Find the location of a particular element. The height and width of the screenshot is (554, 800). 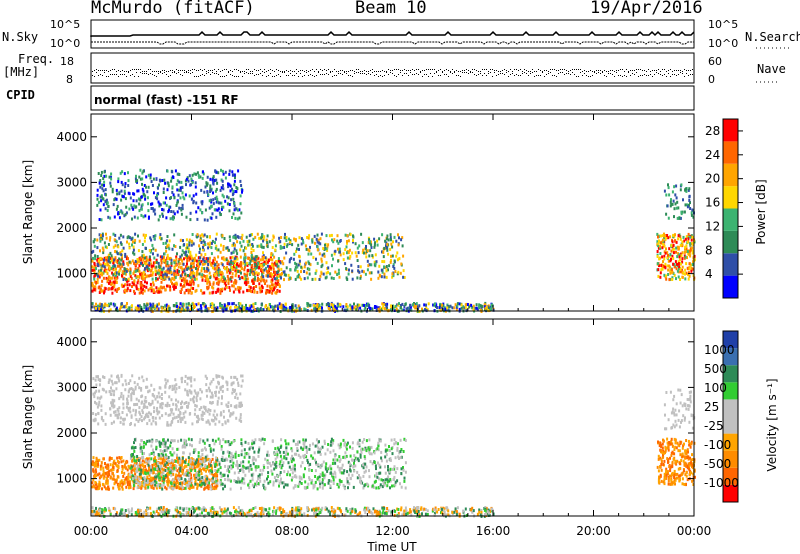

power-cbar-label: Power [dB] is located at coordinates (761, 211).